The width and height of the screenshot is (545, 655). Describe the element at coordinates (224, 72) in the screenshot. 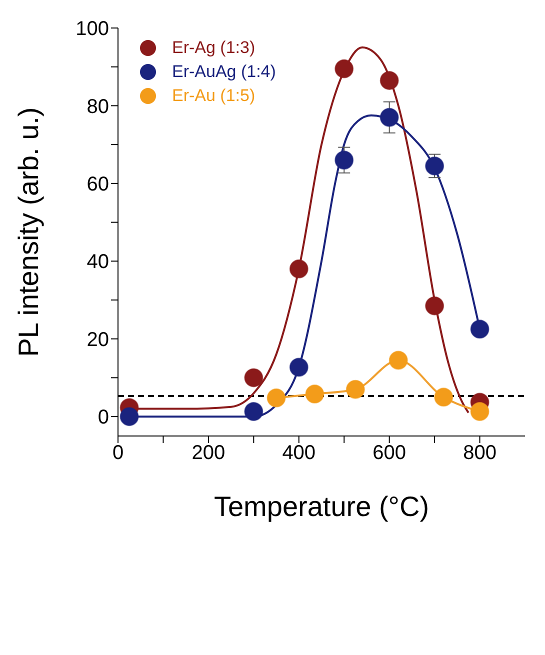

I see `legend-label: Er-AuAg (1:4)` at that location.